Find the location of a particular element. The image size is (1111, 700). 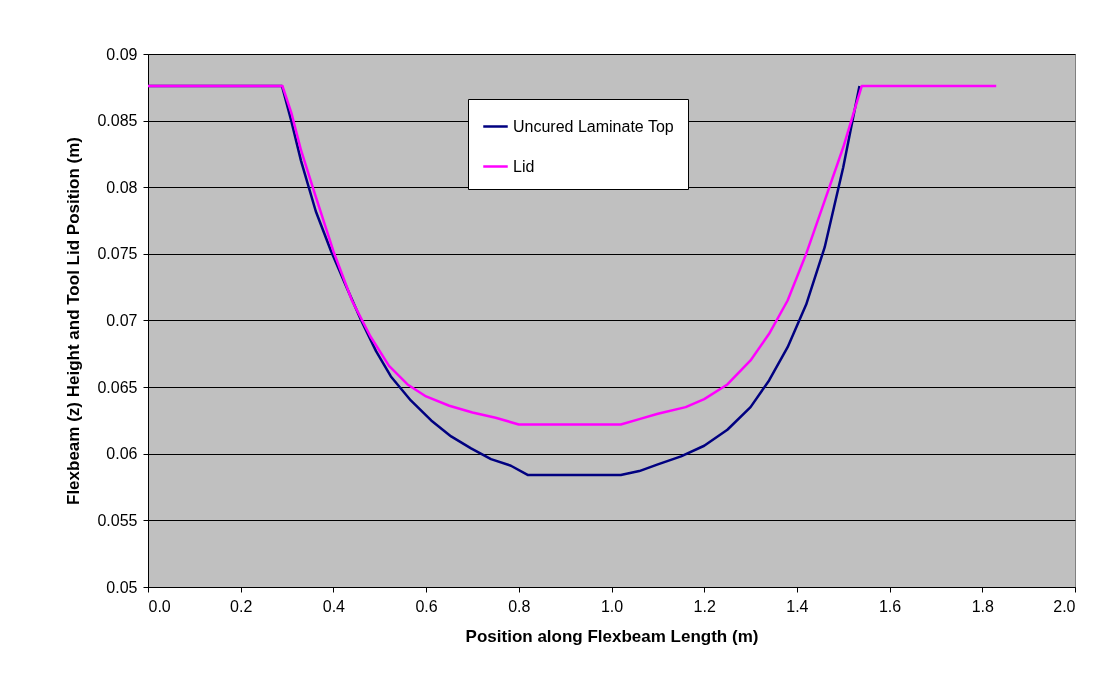

y-tick-label: 0.075 is located at coordinates (117, 254).